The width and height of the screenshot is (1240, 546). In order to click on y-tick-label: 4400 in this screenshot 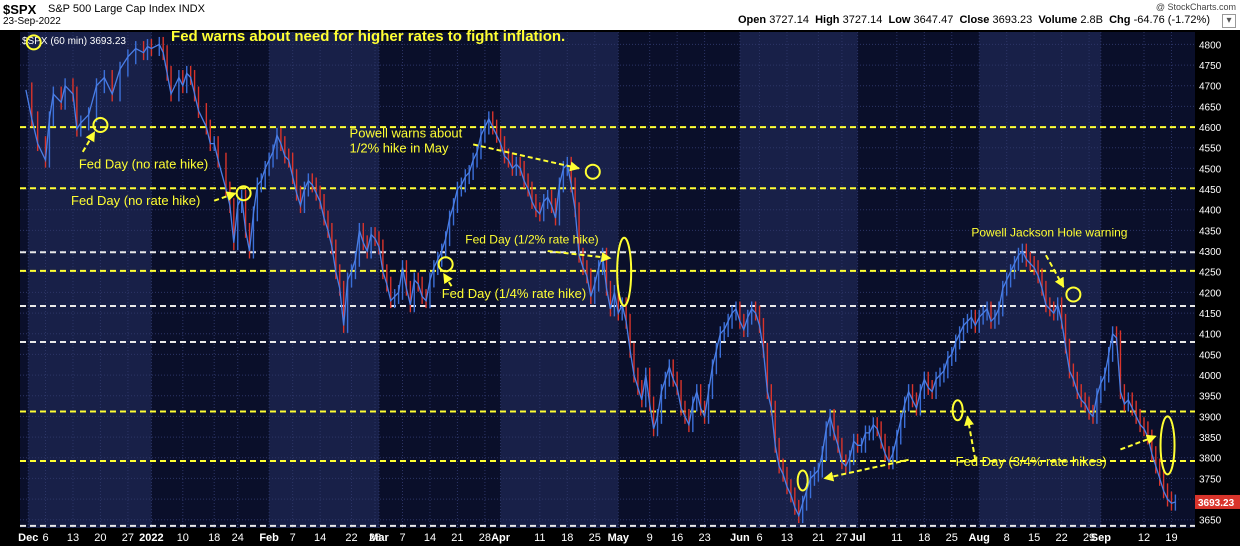, I will do `click(1210, 211)`.